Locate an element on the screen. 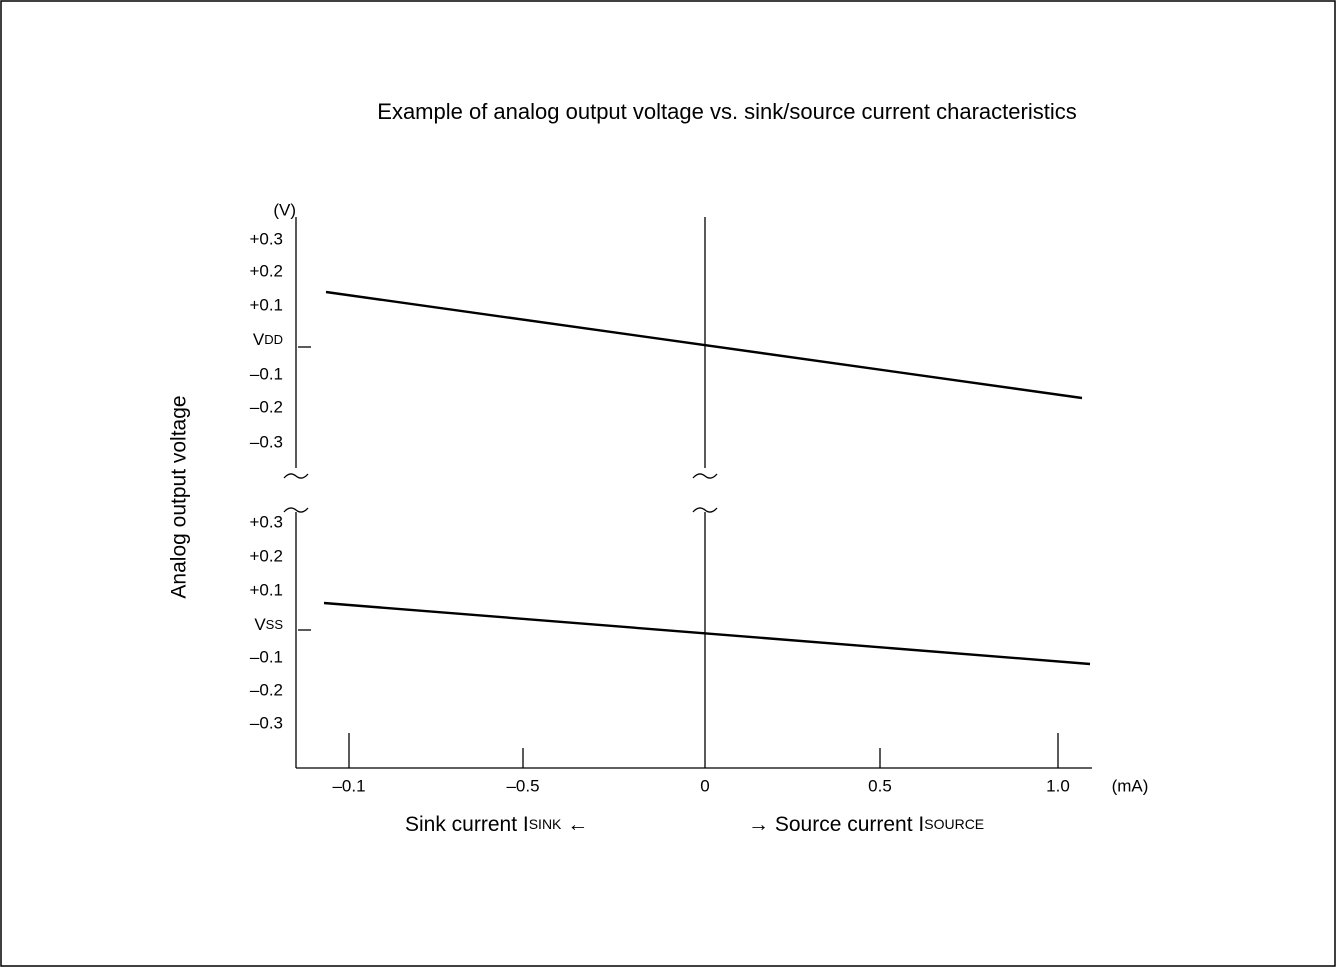  x-tick-label: 0 is located at coordinates (704, 785).